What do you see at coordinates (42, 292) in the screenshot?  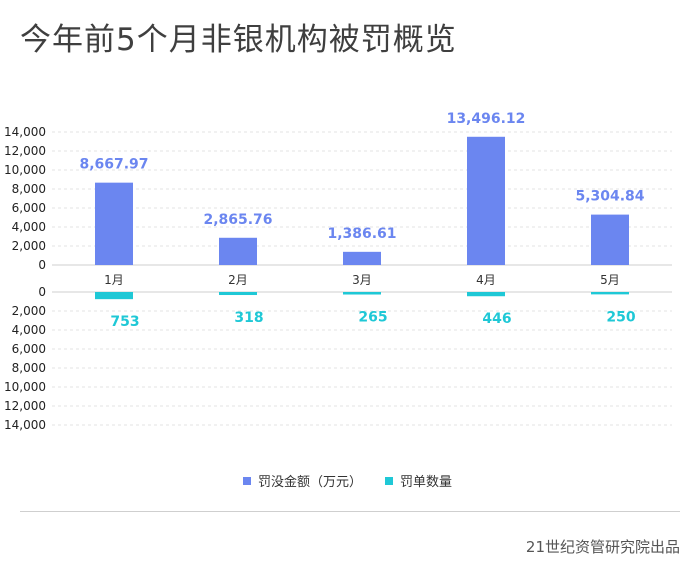 I see `lower-y-tick-label: 0` at bounding box center [42, 292].